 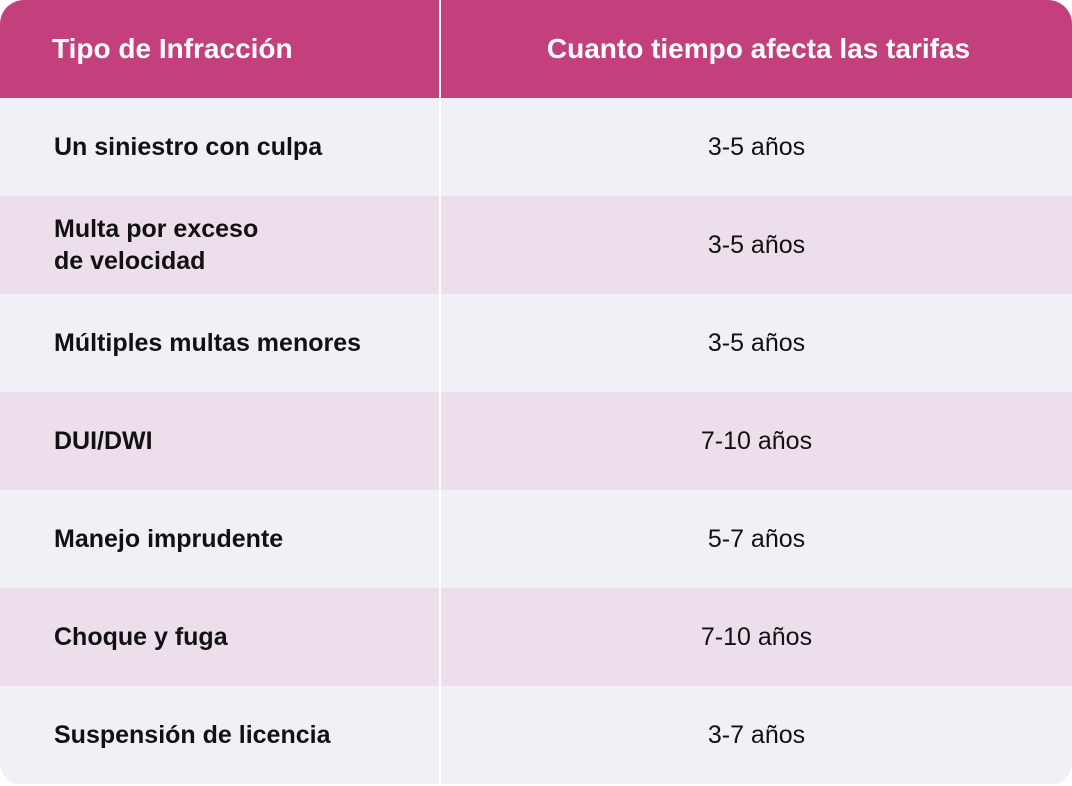 I want to click on infraction-cell: Suspensión de licencia, so click(x=220, y=735).